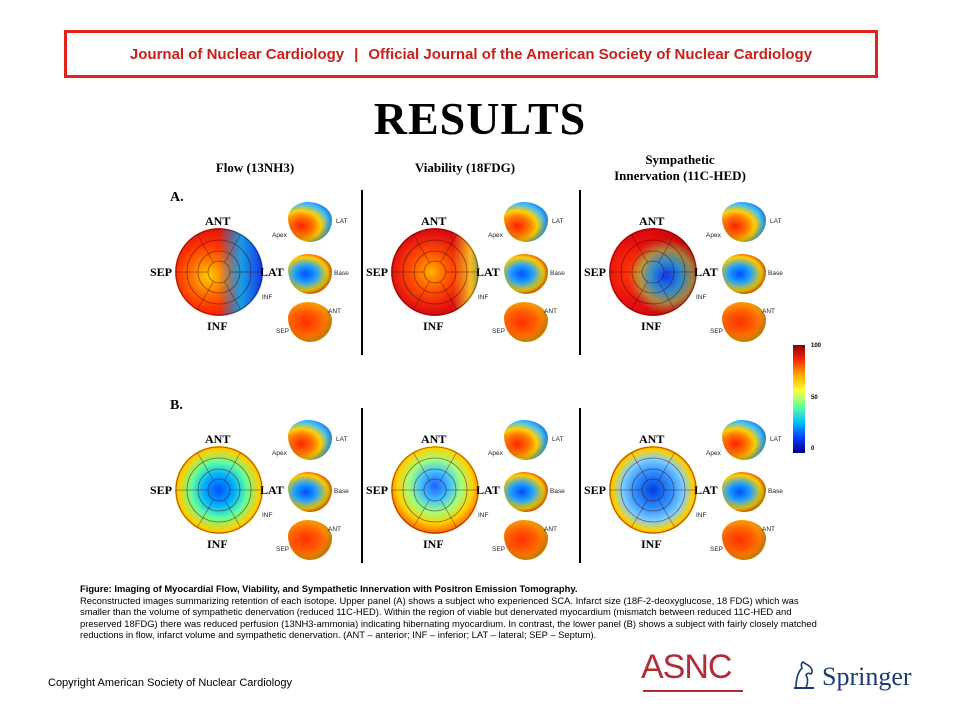 The image size is (960, 720). What do you see at coordinates (495, 453) in the screenshot?
I see `view-label-apex-b-viab: Apex` at bounding box center [495, 453].